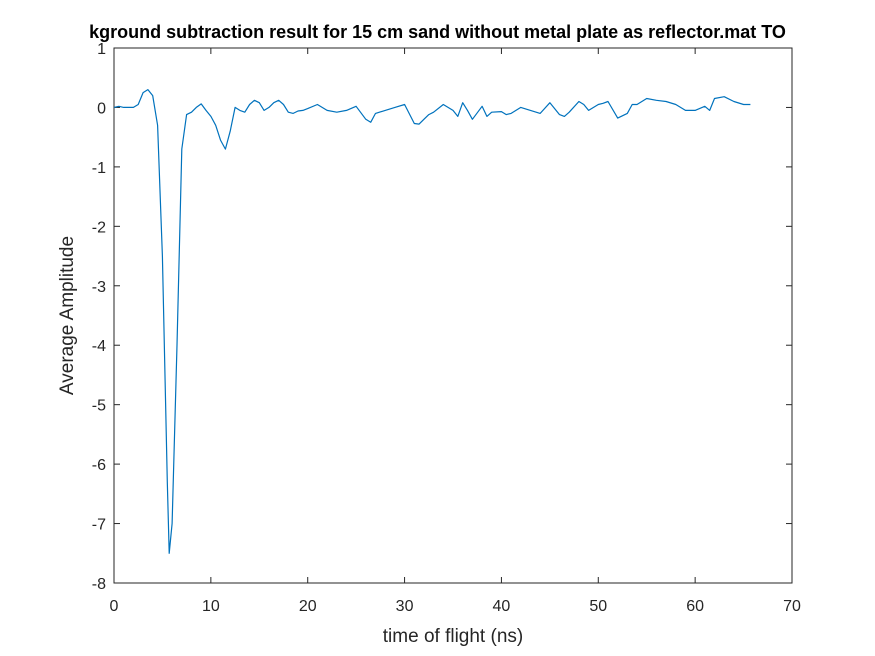  I want to click on x-tick-label: 10, so click(211, 606).